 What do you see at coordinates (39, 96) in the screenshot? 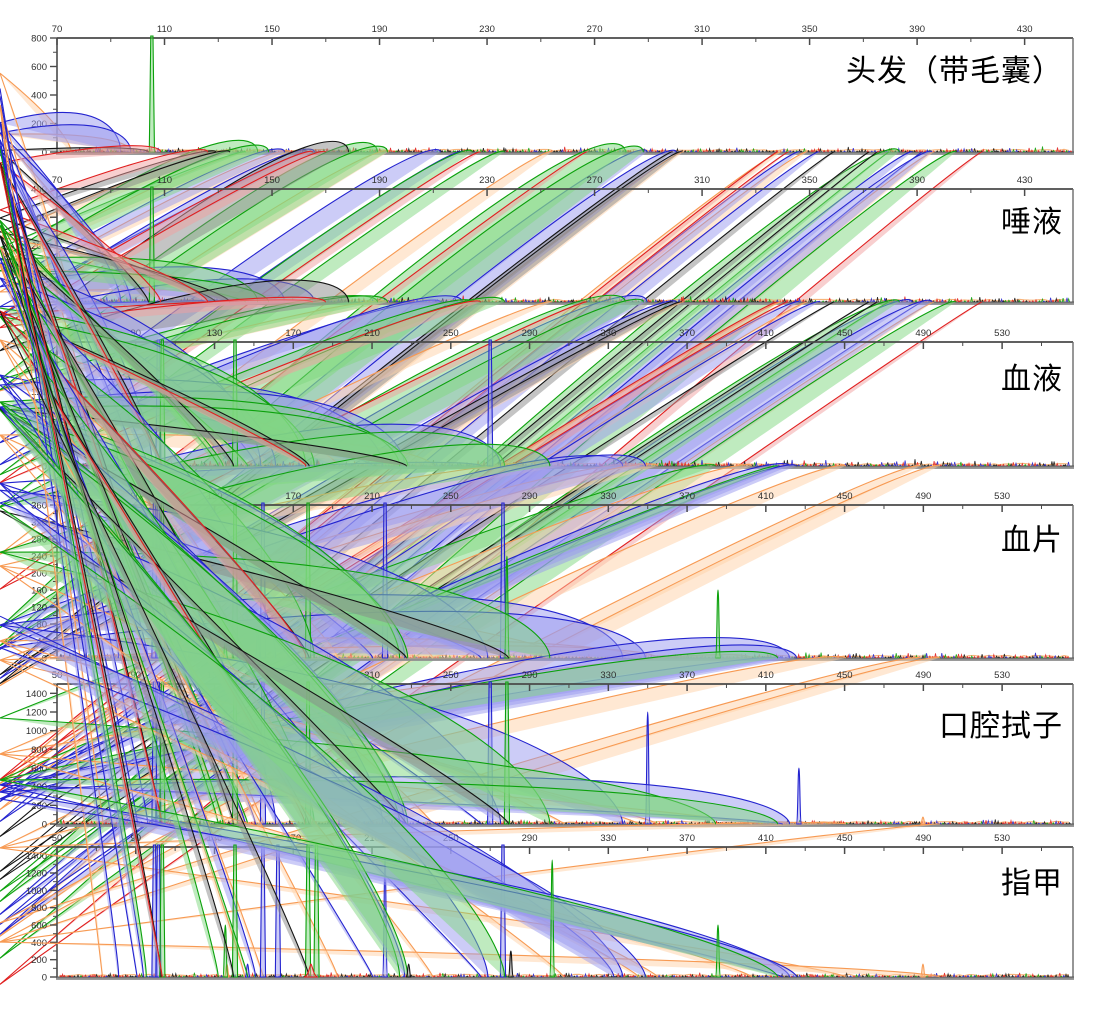
I see `y-tick-label: 400` at bounding box center [39, 96].